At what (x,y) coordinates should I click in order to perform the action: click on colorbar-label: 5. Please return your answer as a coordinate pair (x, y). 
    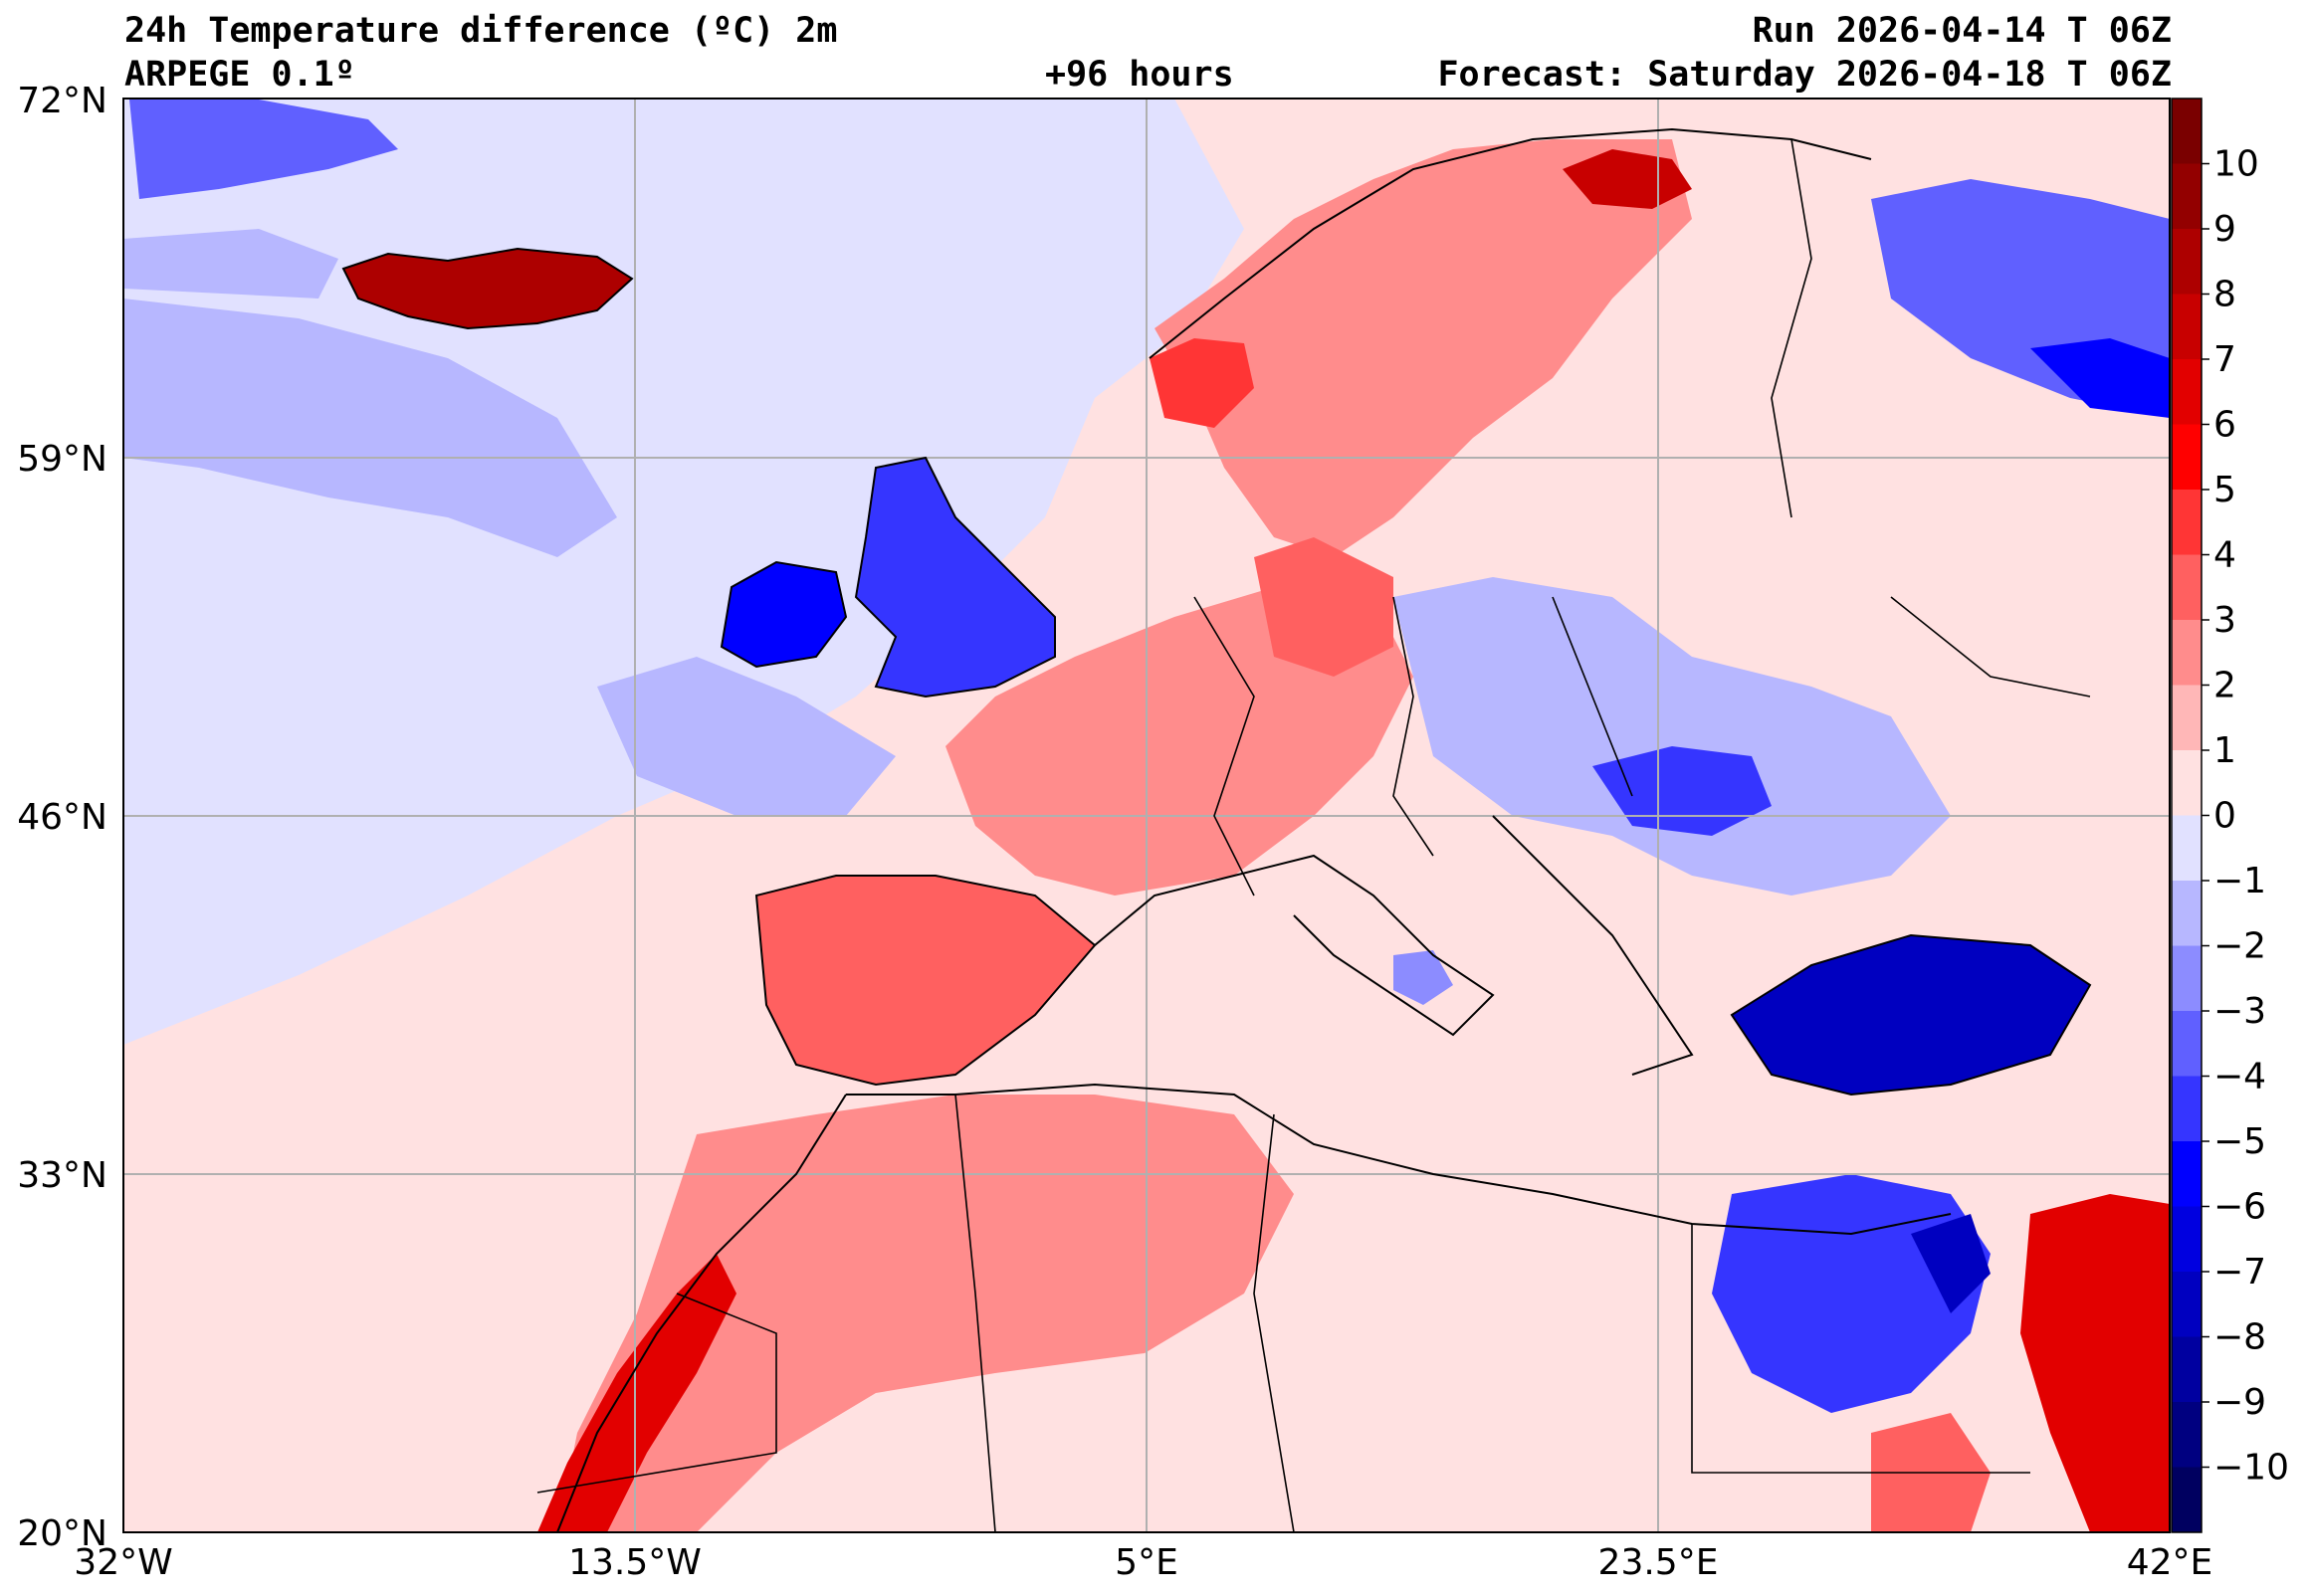
    Looking at the image, I should click on (2224, 490).